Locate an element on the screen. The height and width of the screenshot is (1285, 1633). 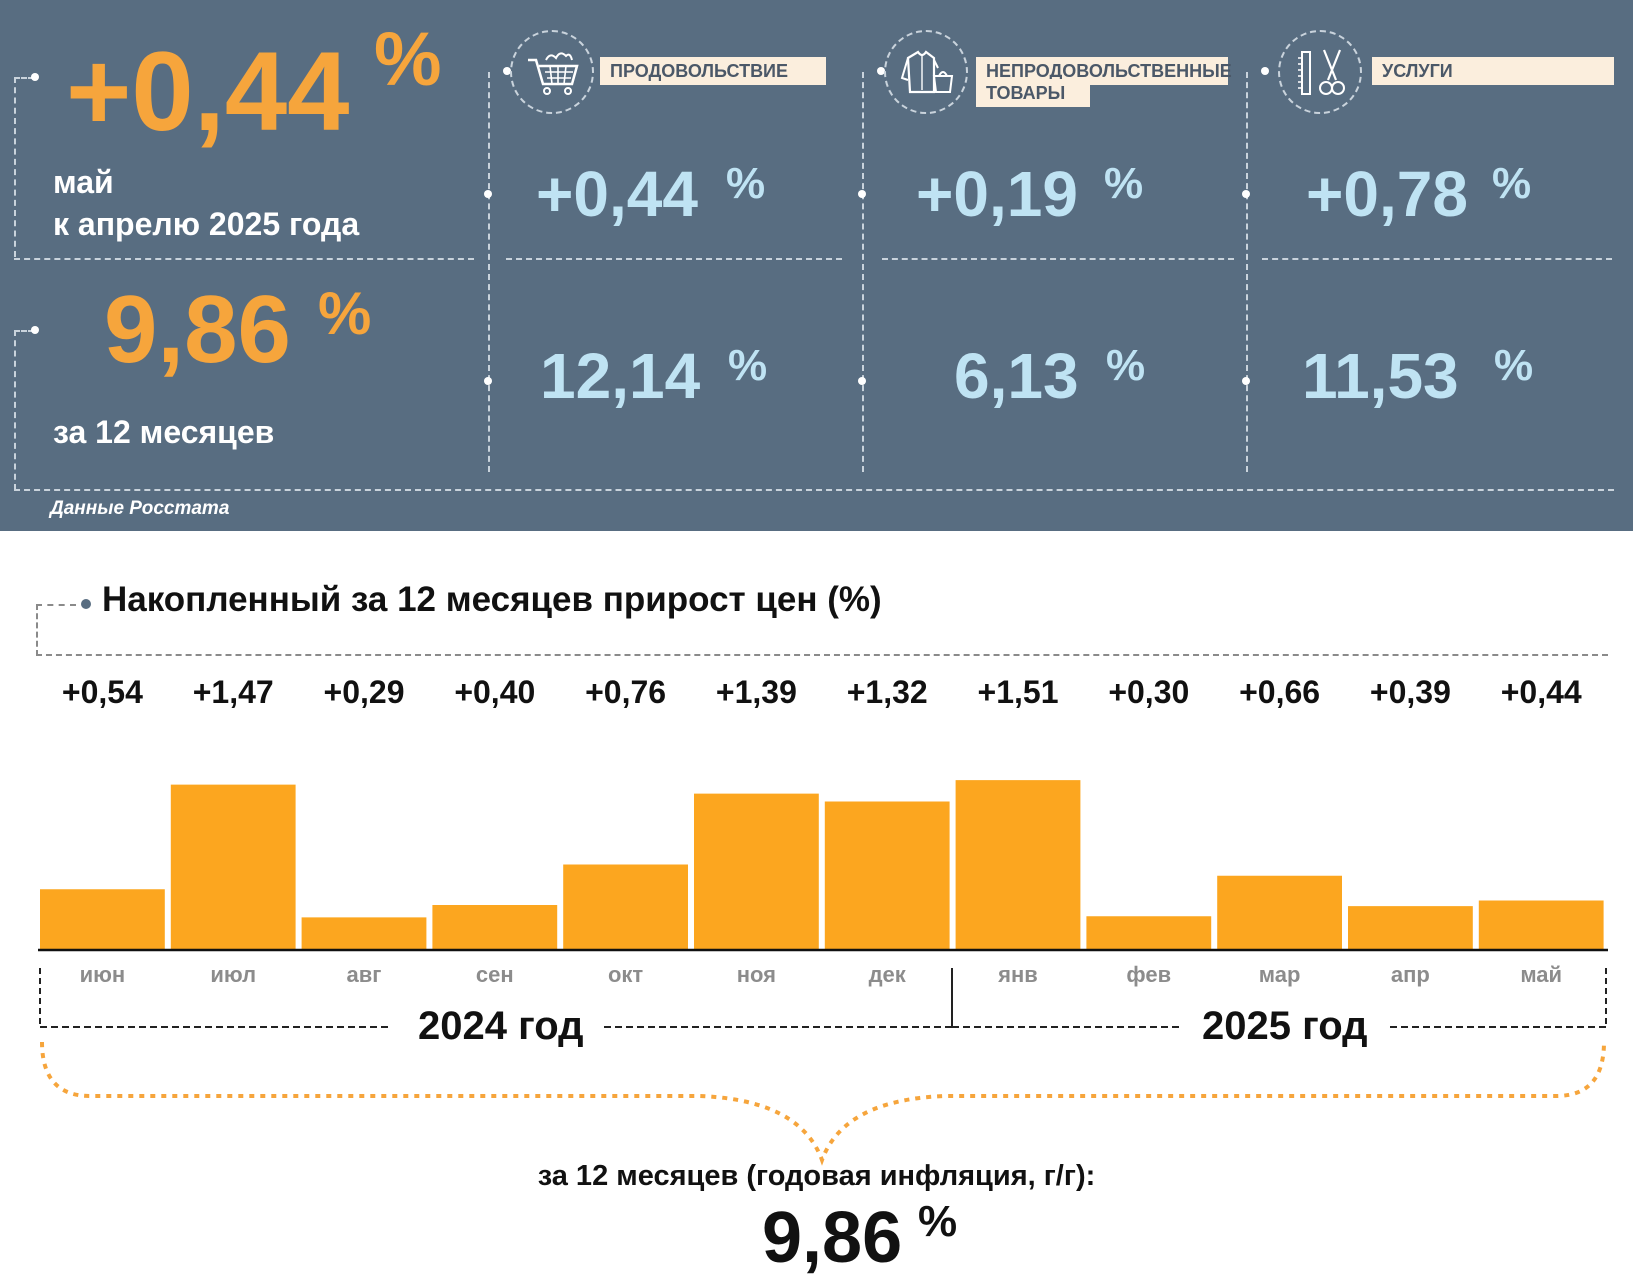
month-label: дек is located at coordinates (887, 974).